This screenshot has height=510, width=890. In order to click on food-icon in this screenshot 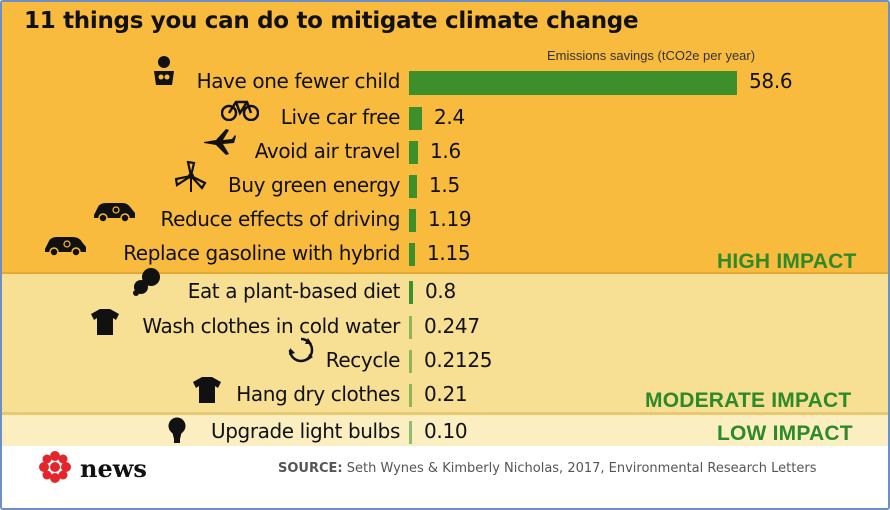, I will do `click(148, 284)`.